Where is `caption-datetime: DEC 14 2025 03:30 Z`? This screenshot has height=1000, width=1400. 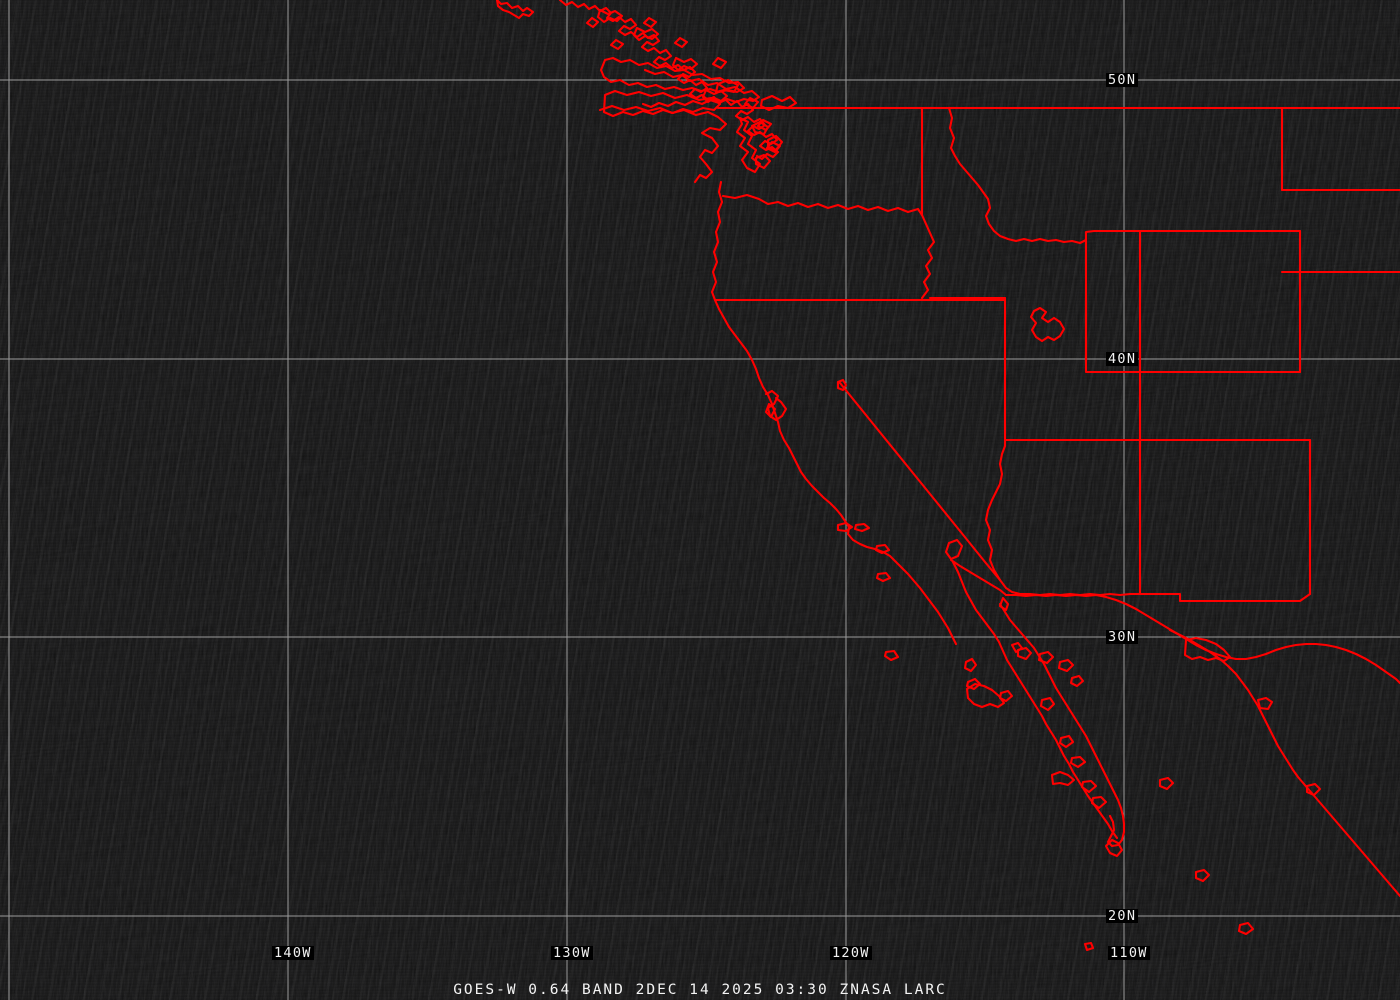
caption-datetime: DEC 14 2025 03:30 Z is located at coordinates (748, 990).